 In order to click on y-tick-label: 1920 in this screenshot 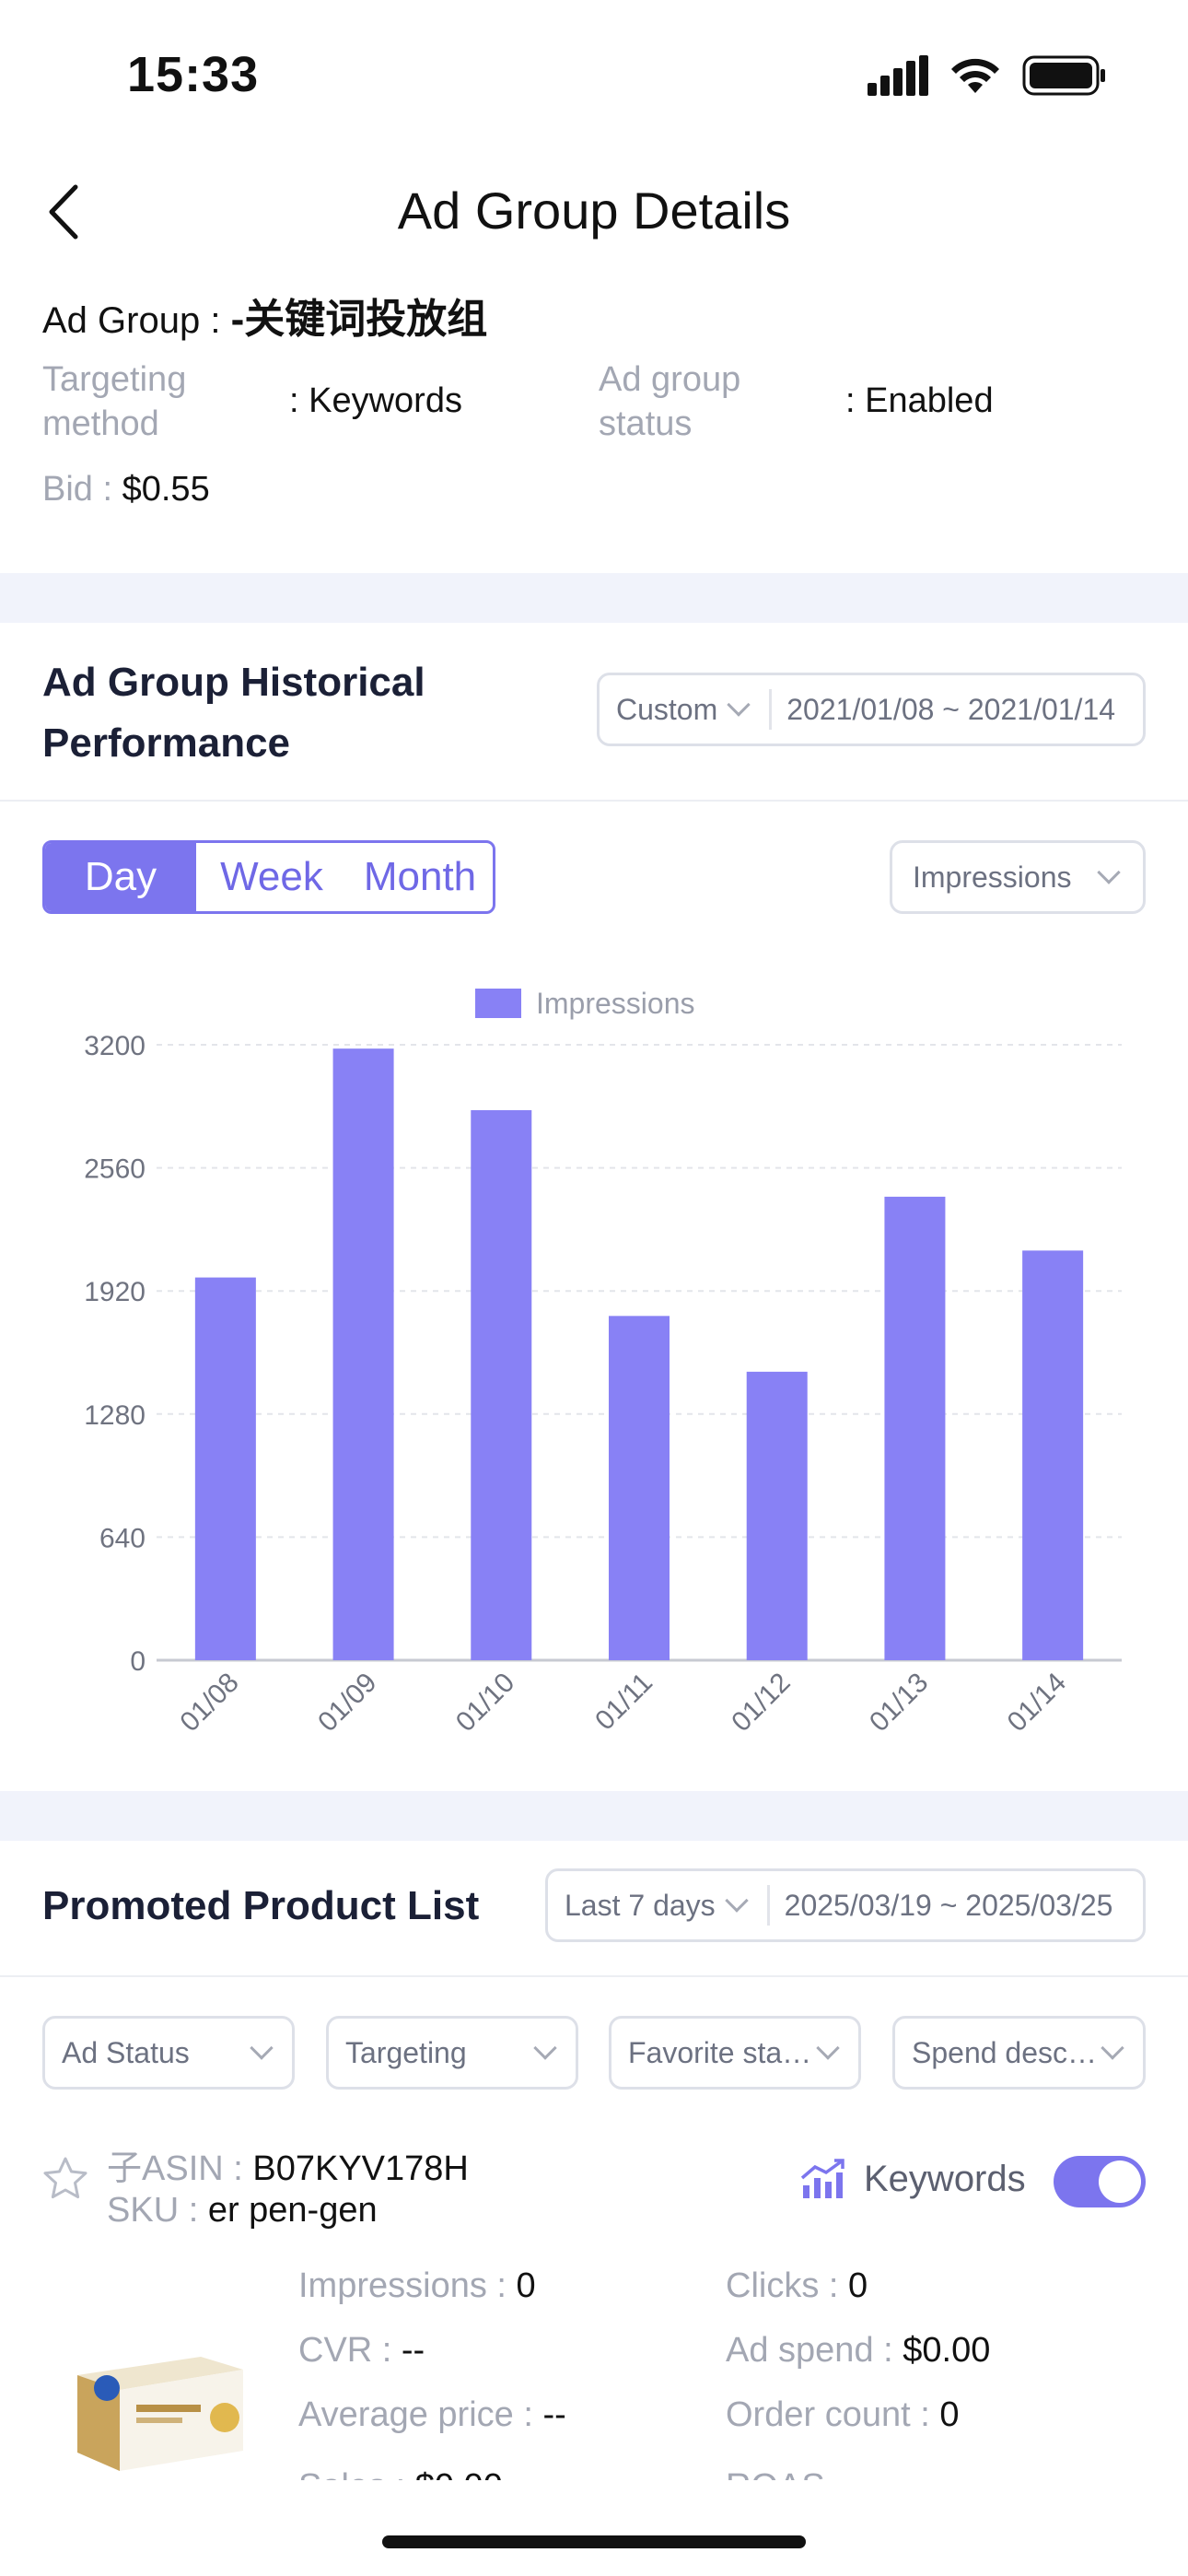, I will do `click(115, 1292)`.